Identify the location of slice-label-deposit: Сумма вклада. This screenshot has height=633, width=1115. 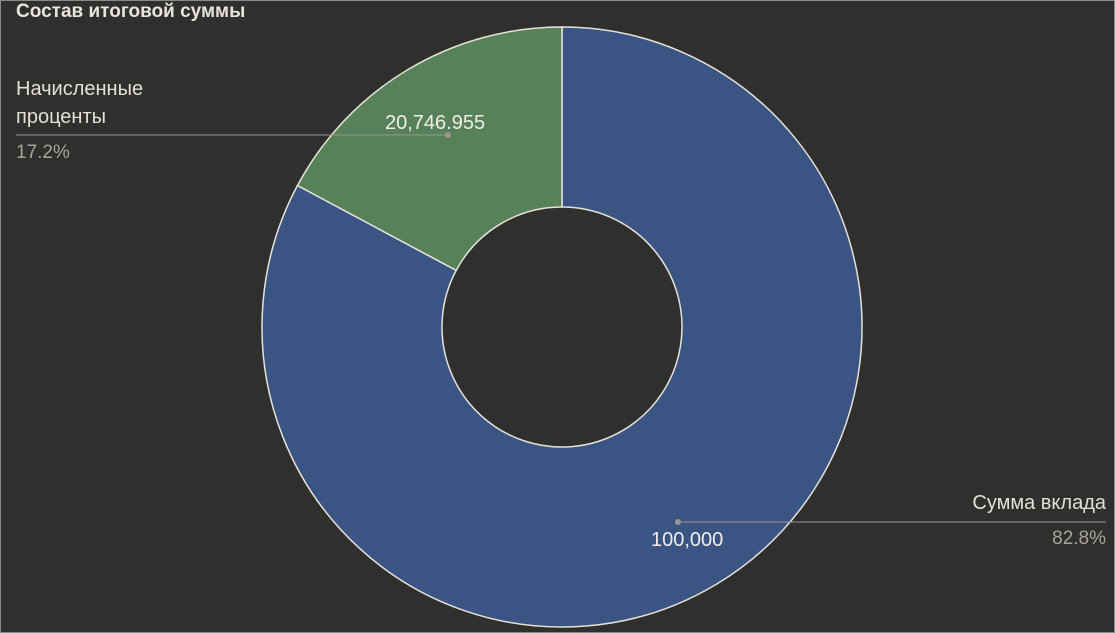
(1039, 503).